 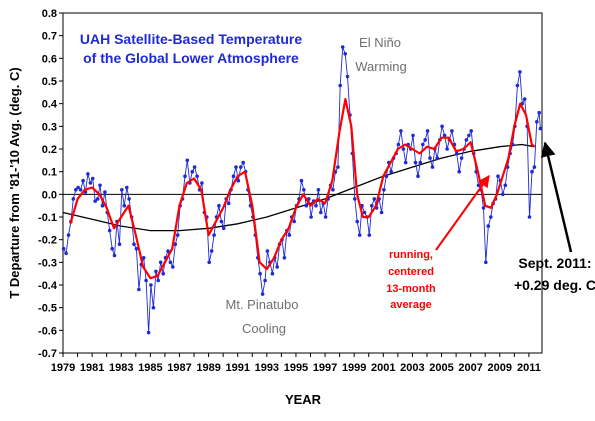 What do you see at coordinates (237, 368) in the screenshot?
I see `x-tick-label: 1991` at bounding box center [237, 368].